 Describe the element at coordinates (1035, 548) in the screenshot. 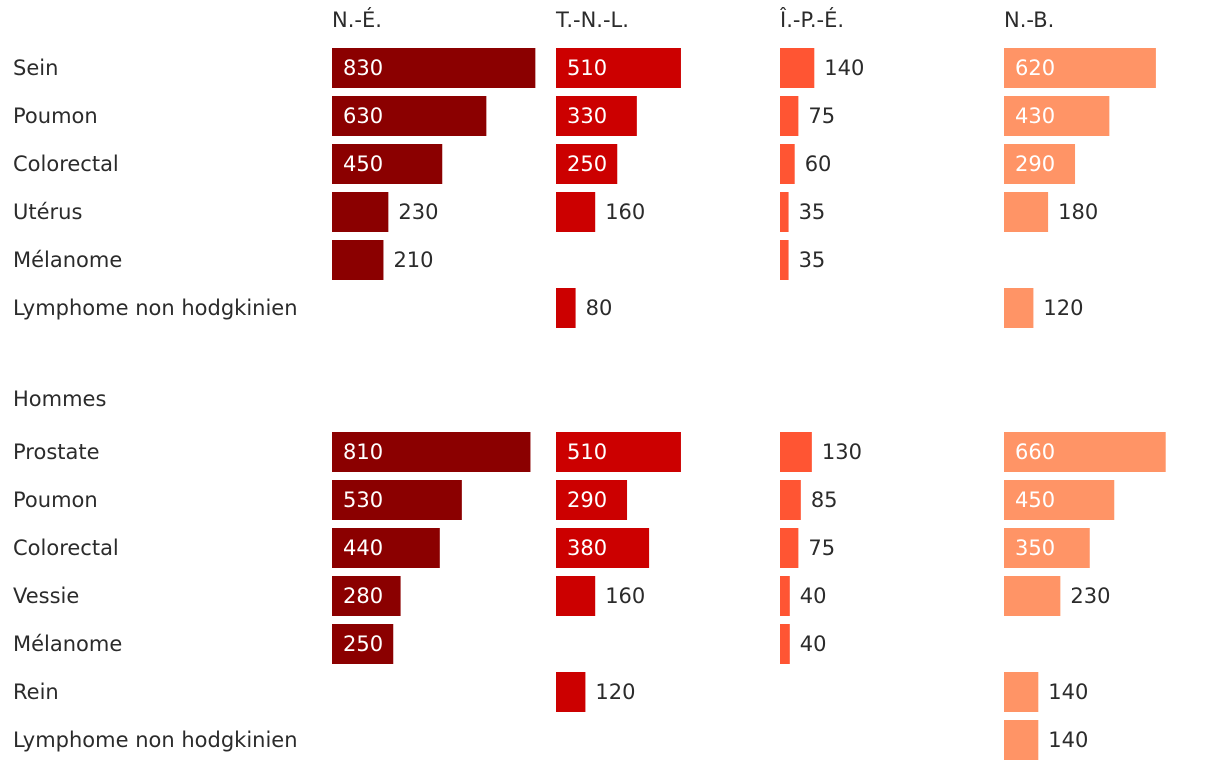

I see `data-label: 350` at that location.